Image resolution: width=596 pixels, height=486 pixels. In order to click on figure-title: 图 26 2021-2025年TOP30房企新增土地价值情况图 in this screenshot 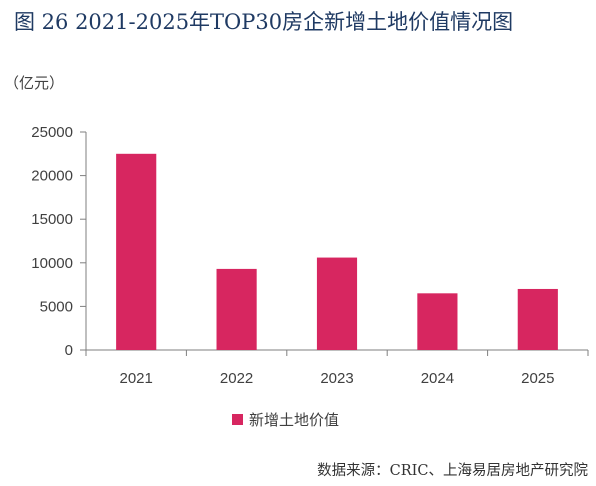, I will do `click(264, 22)`.